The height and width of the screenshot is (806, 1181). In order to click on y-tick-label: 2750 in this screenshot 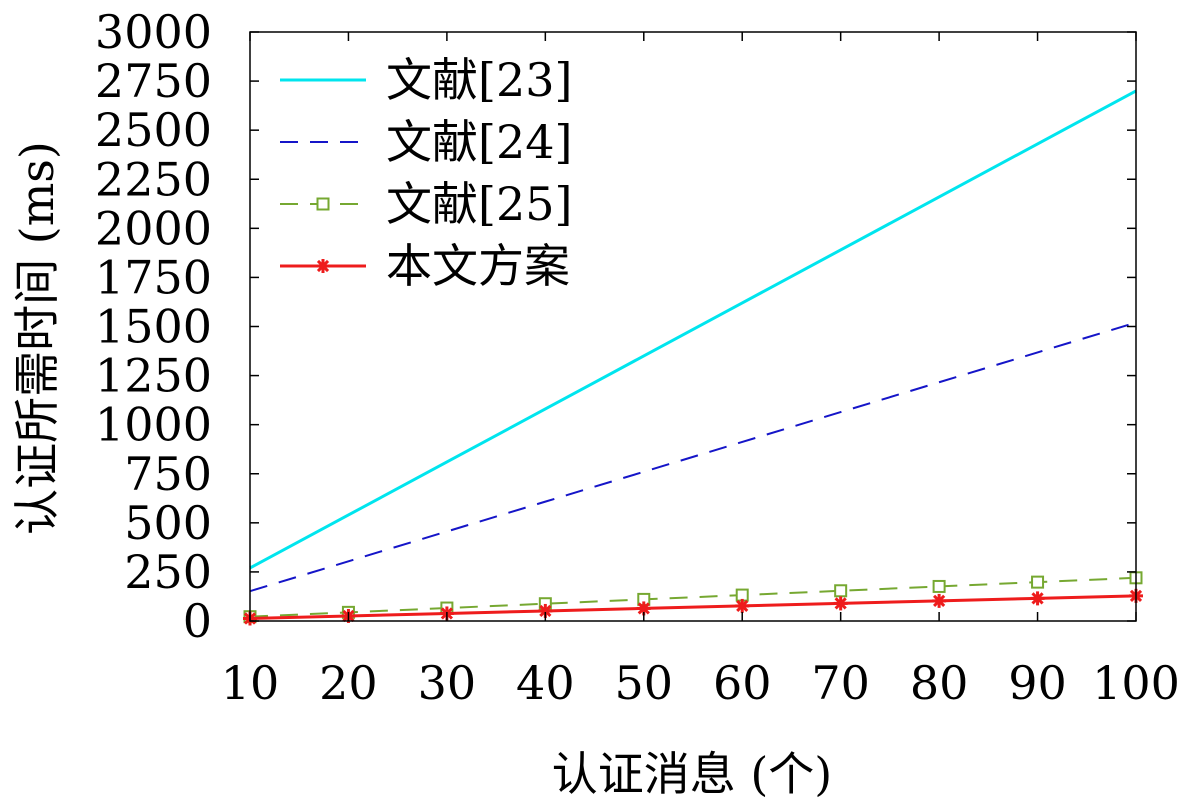, I will do `click(153, 81)`.